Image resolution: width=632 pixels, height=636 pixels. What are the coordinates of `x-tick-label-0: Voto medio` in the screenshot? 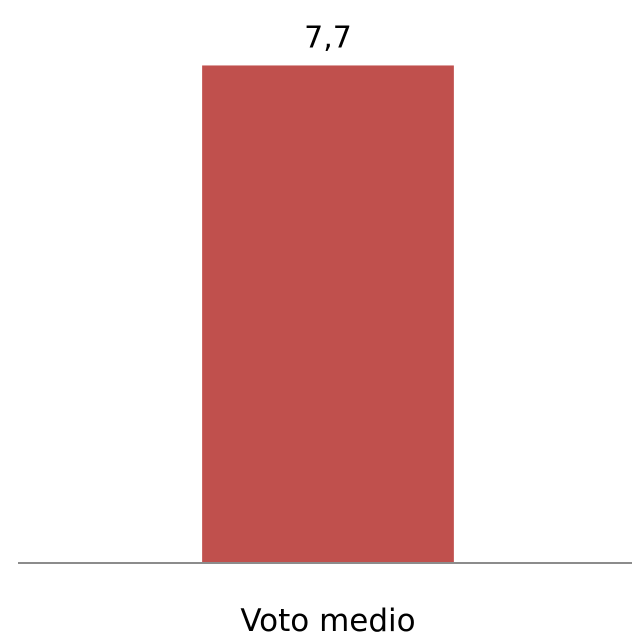 It's located at (327, 619).